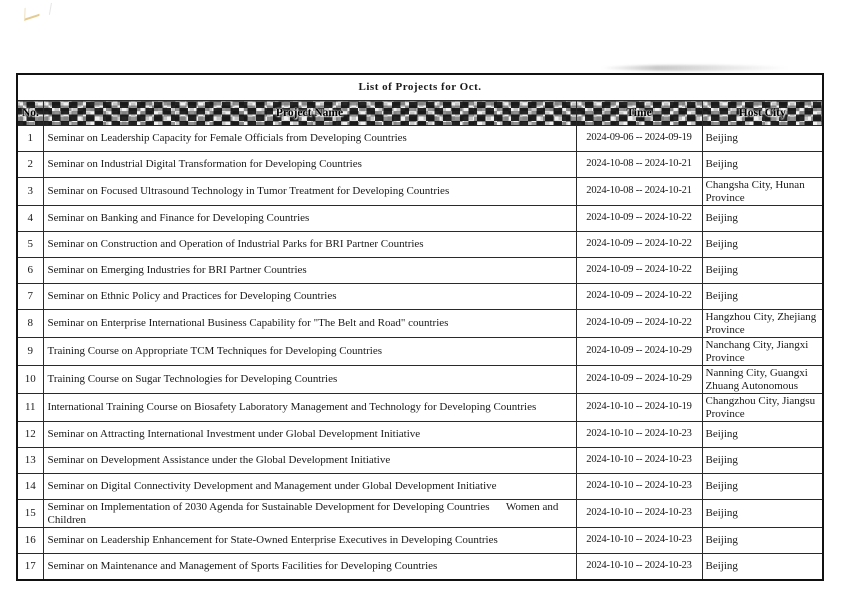  Describe the element at coordinates (30, 567) in the screenshot. I see `cell-no: 17` at that location.